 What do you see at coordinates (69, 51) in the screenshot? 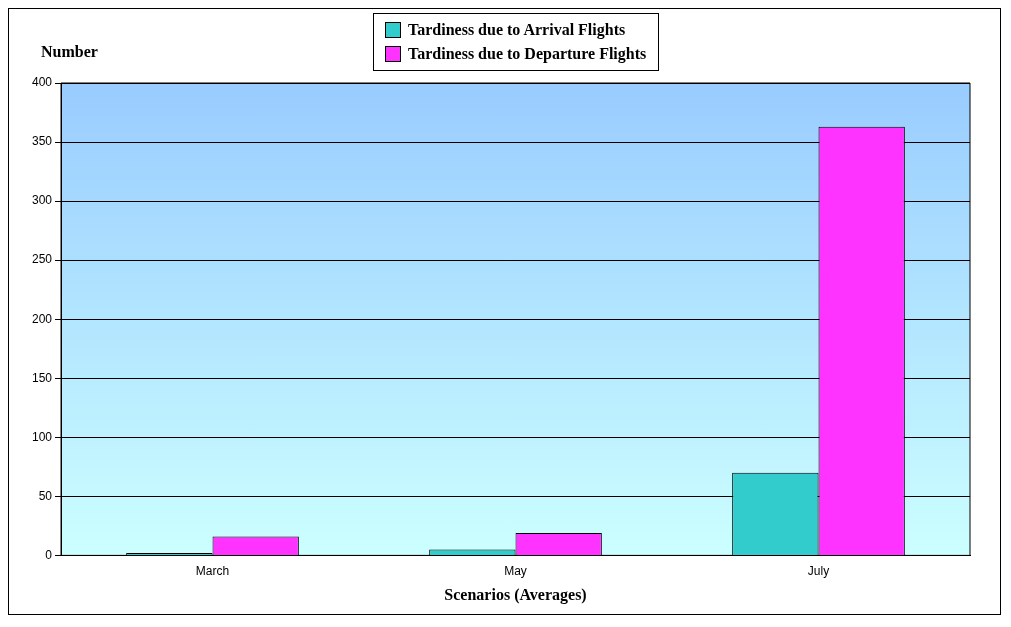
I see `y-axis-title: Number` at bounding box center [69, 51].